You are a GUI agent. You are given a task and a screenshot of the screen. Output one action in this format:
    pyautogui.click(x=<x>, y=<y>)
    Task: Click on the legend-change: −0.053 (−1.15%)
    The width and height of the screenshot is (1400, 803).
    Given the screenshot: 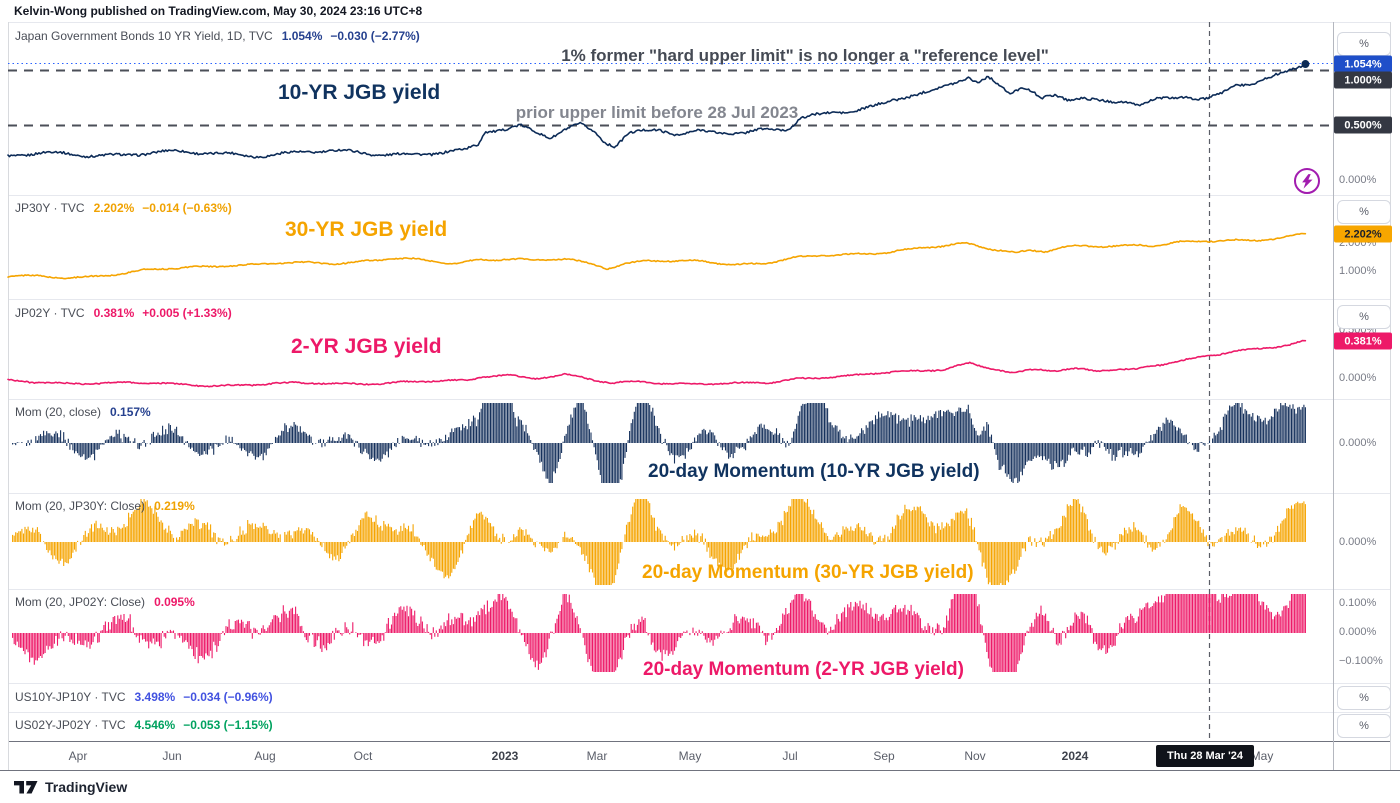 What is the action you would take?
    pyautogui.click(x=228, y=725)
    